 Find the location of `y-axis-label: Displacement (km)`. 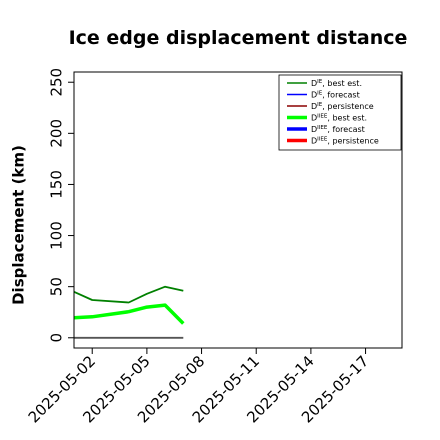

y-axis-label: Displacement (km) is located at coordinates (19, 225).